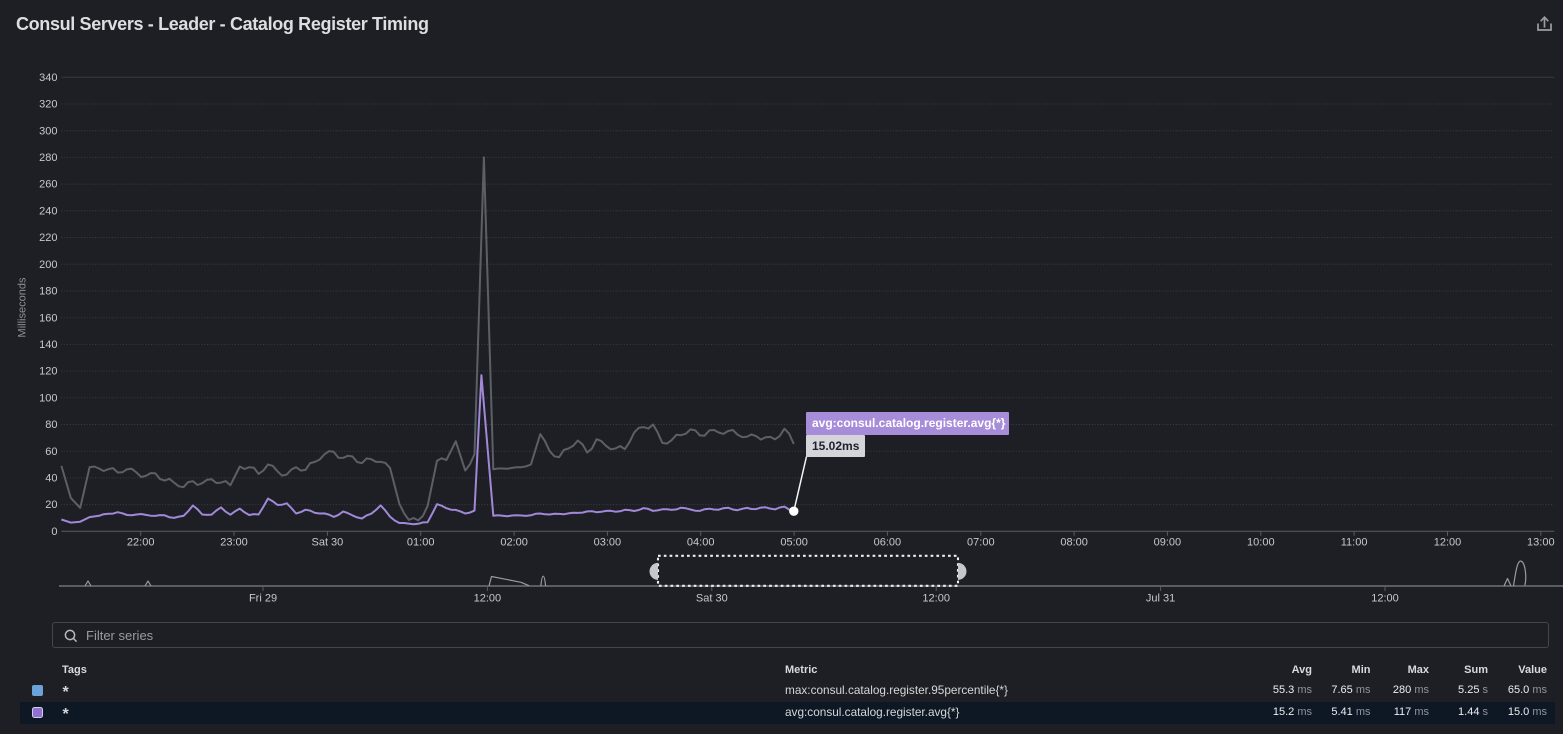 The width and height of the screenshot is (1563, 734). What do you see at coordinates (48, 131) in the screenshot?
I see `svg-text: 300` at bounding box center [48, 131].